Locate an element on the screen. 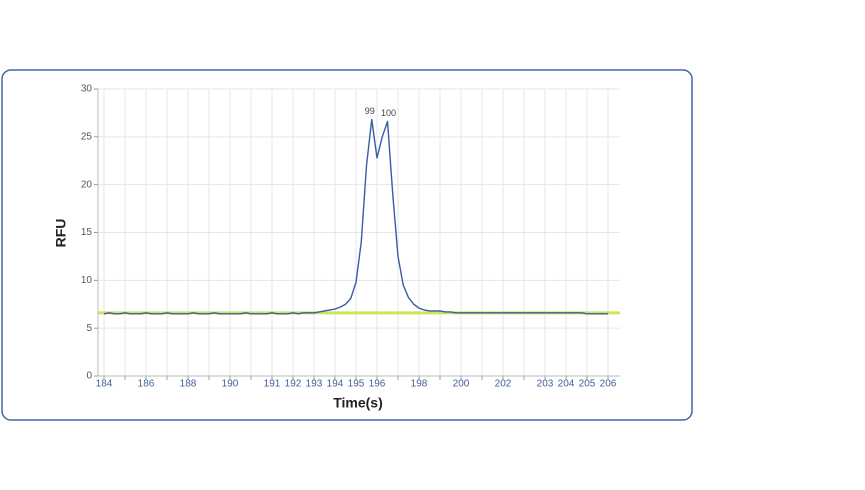  y-tick-label: 15 is located at coordinates (87, 232).